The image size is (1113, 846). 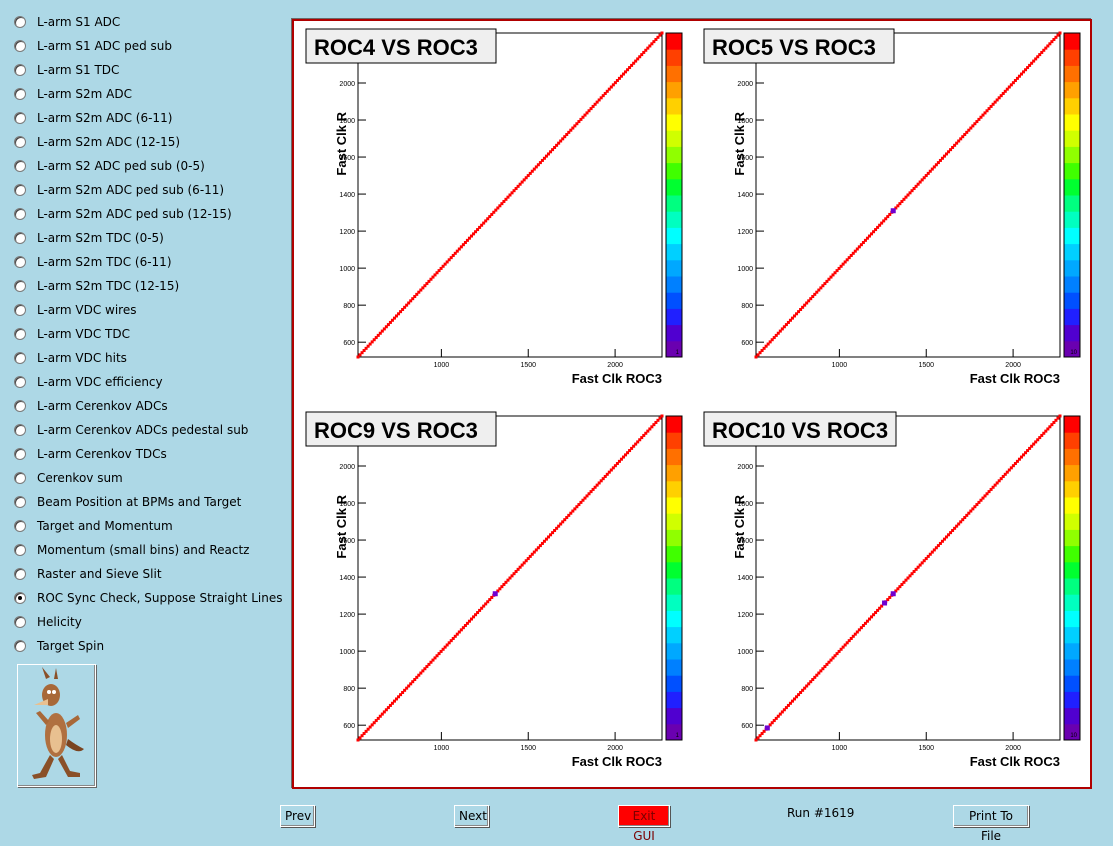 I want to click on menu-item: ROC Sync Check, Suppose Straight Lines, so click(x=148, y=598).